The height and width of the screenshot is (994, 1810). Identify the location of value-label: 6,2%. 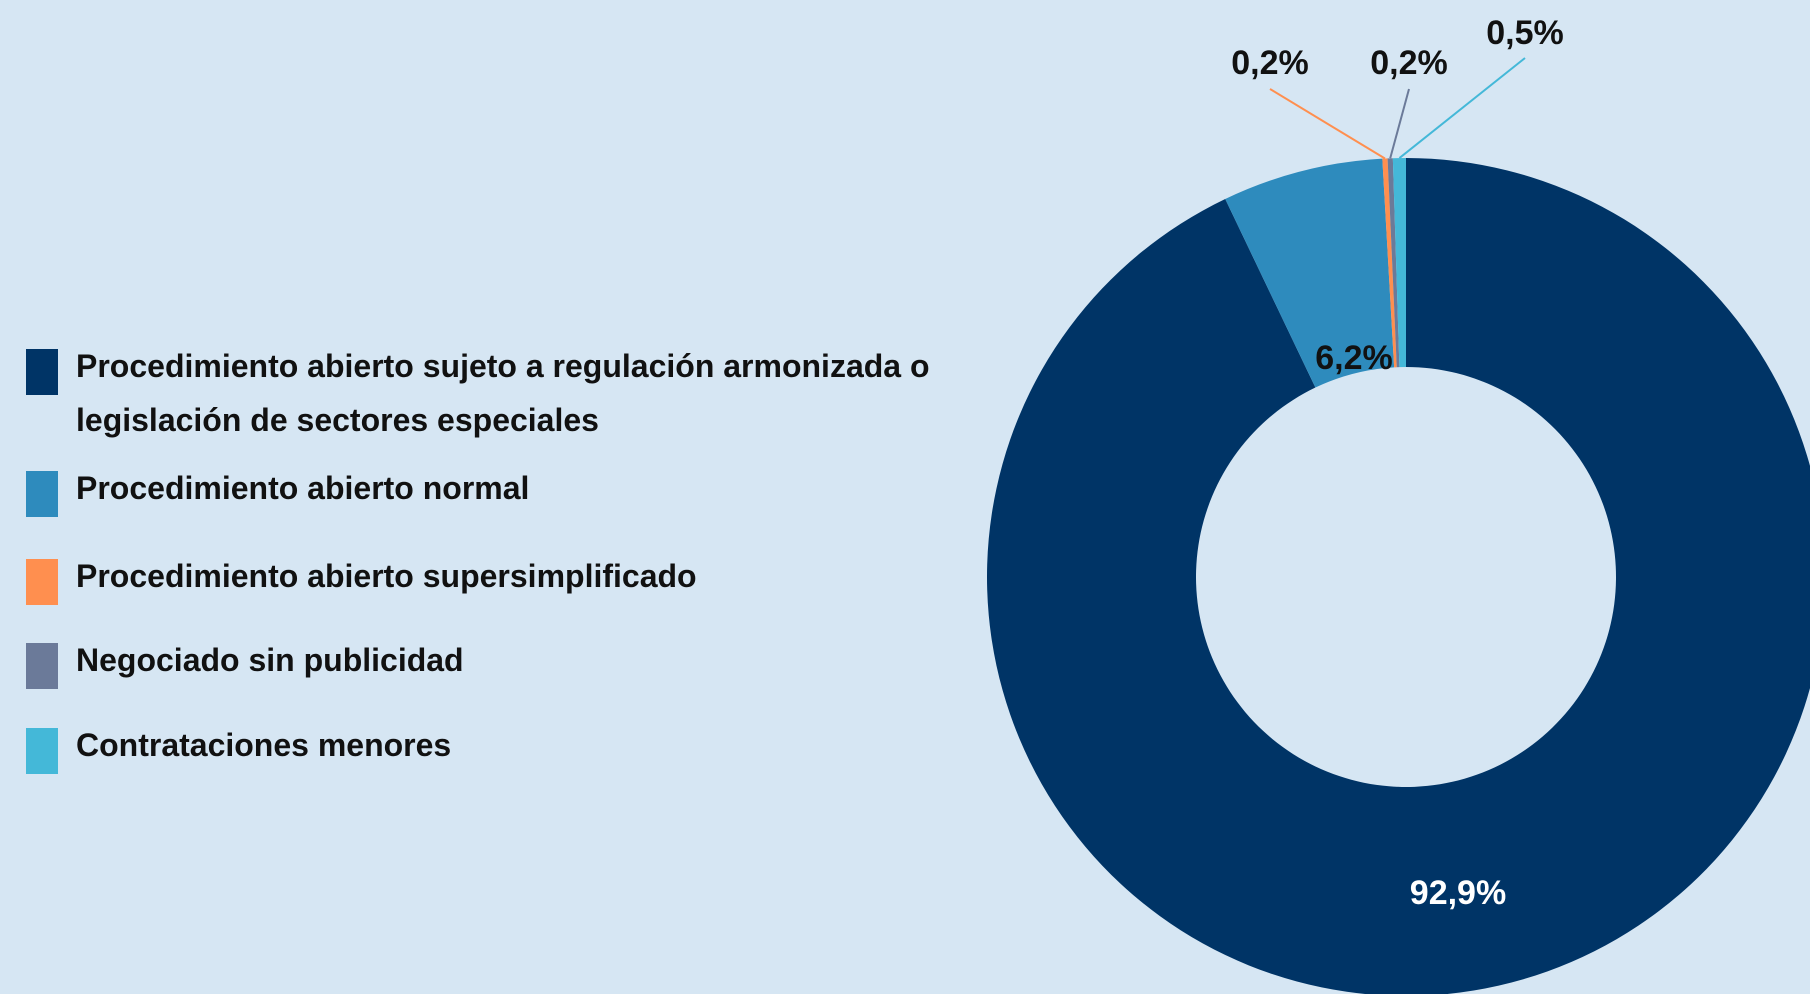
(1354, 358).